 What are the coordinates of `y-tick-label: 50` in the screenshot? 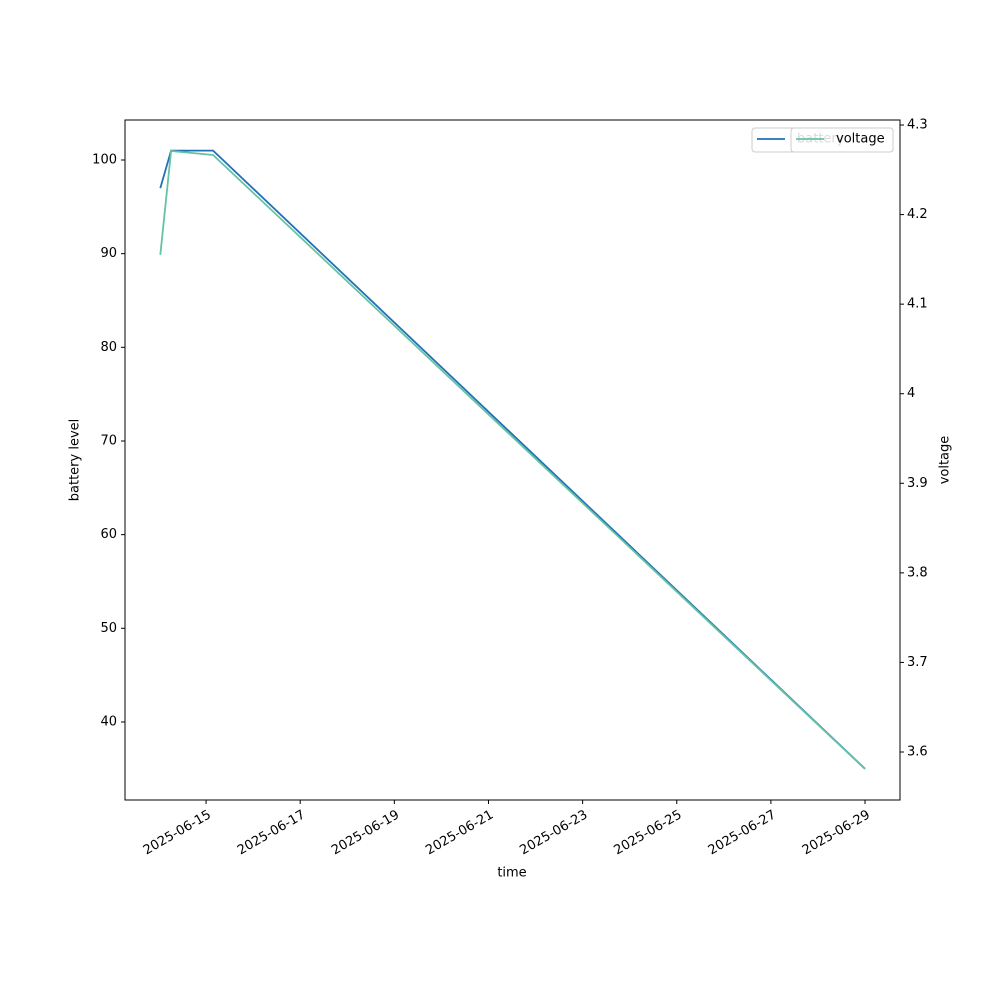 It's located at (108, 628).